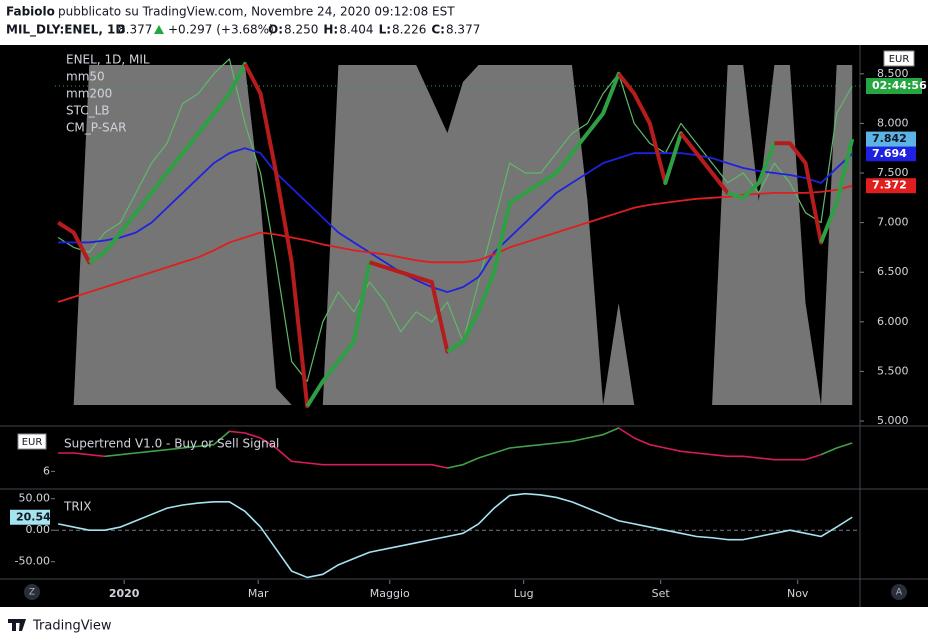 The height and width of the screenshot is (643, 936). What do you see at coordinates (893, 122) in the screenshot?
I see `y-tick-label: 8.000` at bounding box center [893, 122].